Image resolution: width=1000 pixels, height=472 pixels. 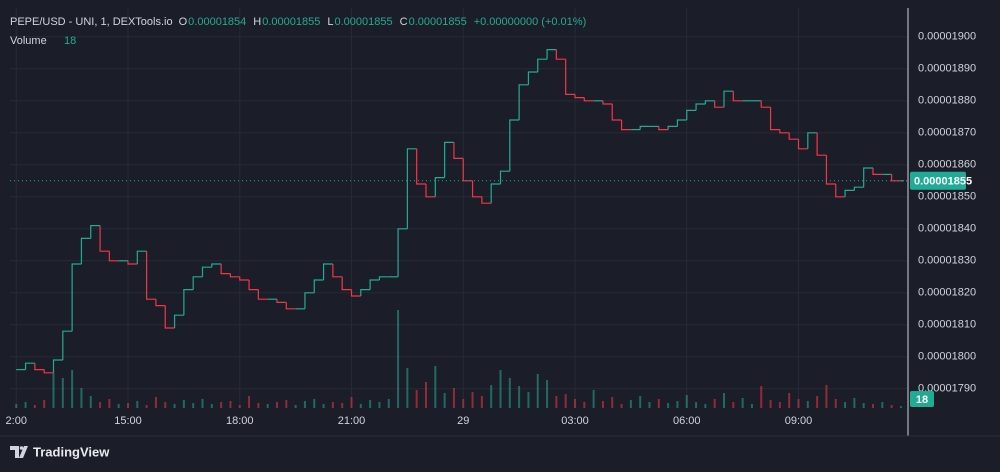 I want to click on brand: TradingView, so click(x=71, y=451).